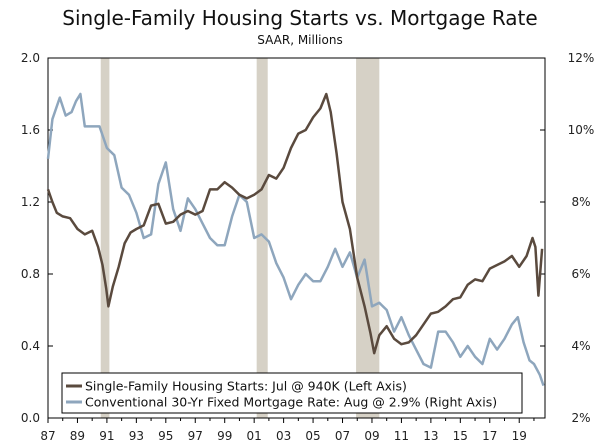 This screenshot has height=445, width=600. What do you see at coordinates (254, 436) in the screenshot?
I see `x-axis-tick-label: 01` at bounding box center [254, 436].